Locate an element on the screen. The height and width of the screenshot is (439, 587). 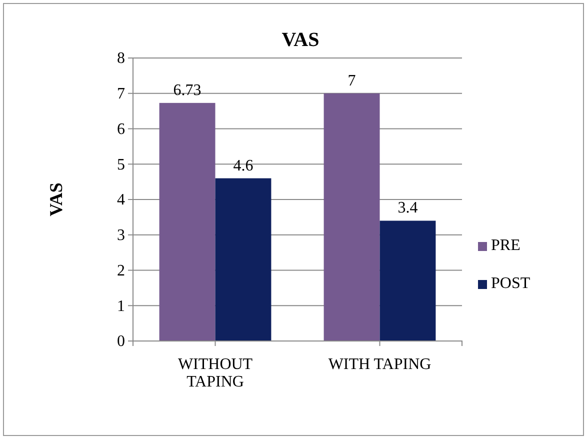
data-label: 7 is located at coordinates (352, 81).